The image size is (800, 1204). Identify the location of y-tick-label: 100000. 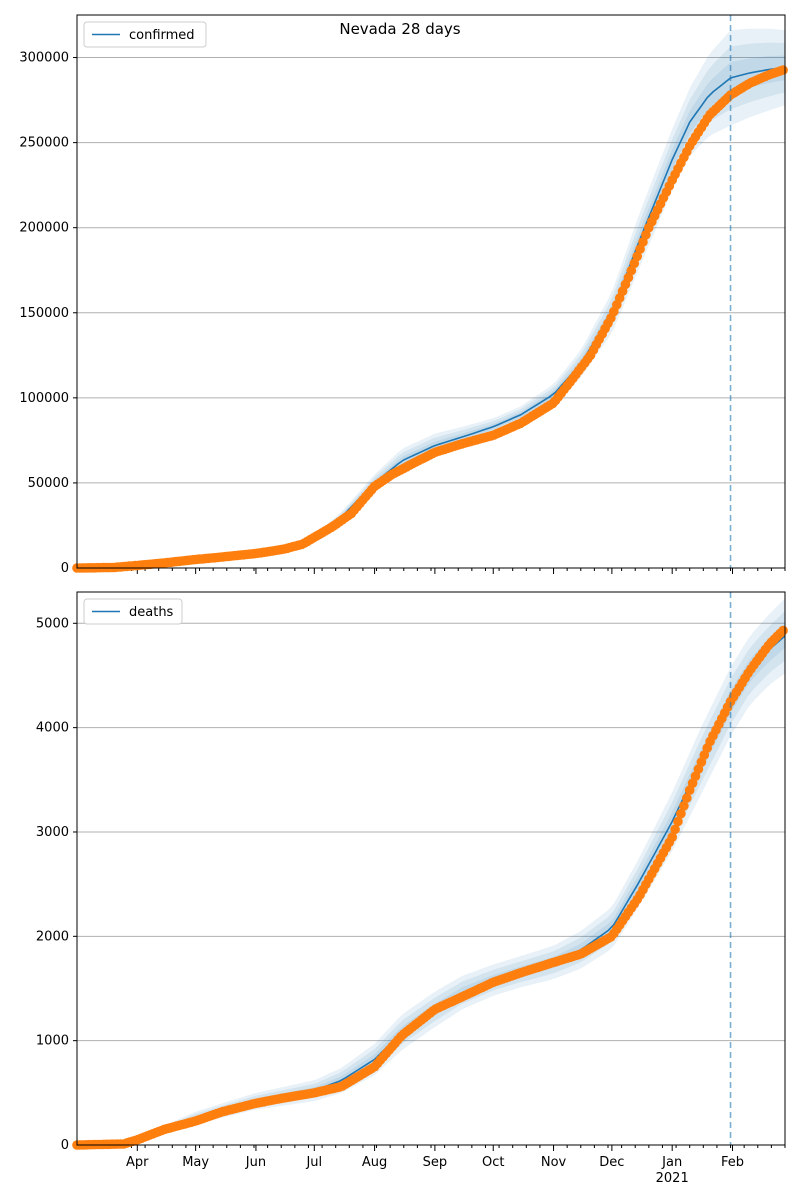
(44, 398).